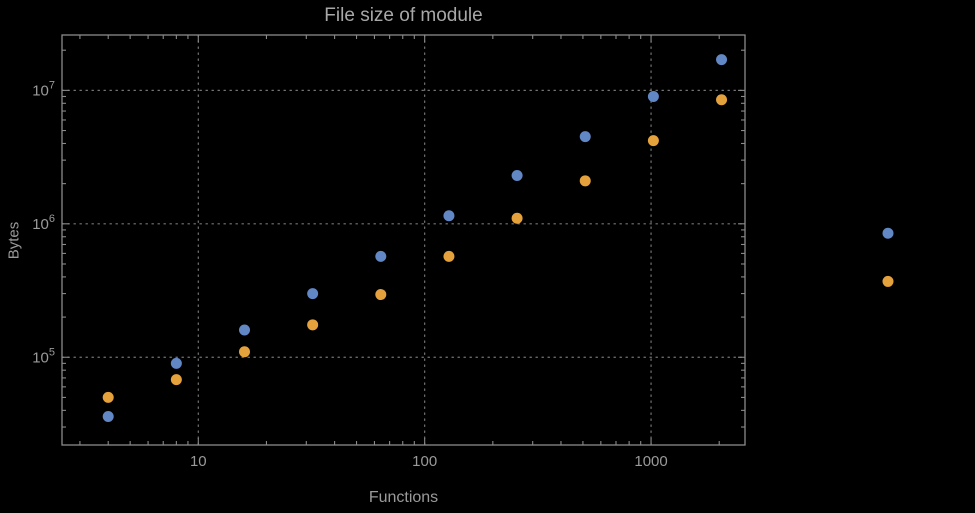 The height and width of the screenshot is (513, 975). What do you see at coordinates (403, 15) in the screenshot?
I see `chart-title: File size of module` at bounding box center [403, 15].